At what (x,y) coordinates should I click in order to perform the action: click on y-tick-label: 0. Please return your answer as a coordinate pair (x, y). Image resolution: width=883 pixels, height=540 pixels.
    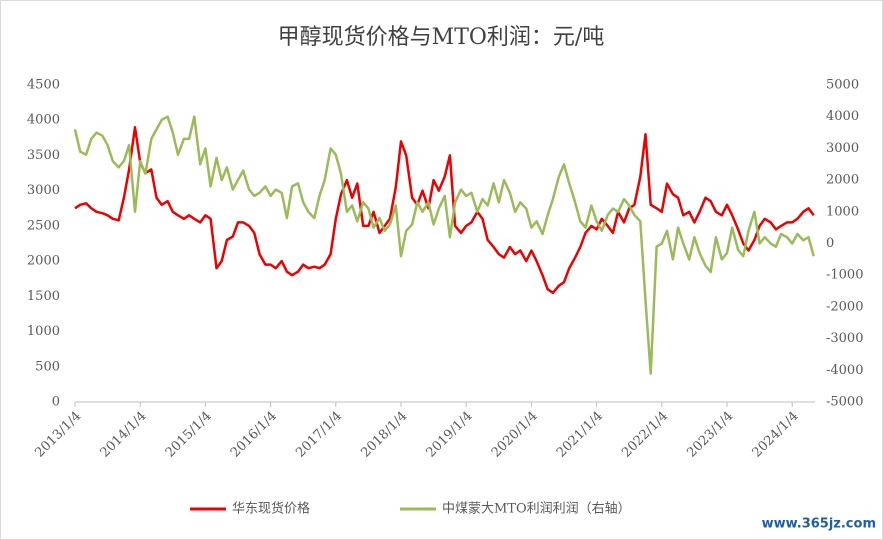
    Looking at the image, I should click on (56, 402).